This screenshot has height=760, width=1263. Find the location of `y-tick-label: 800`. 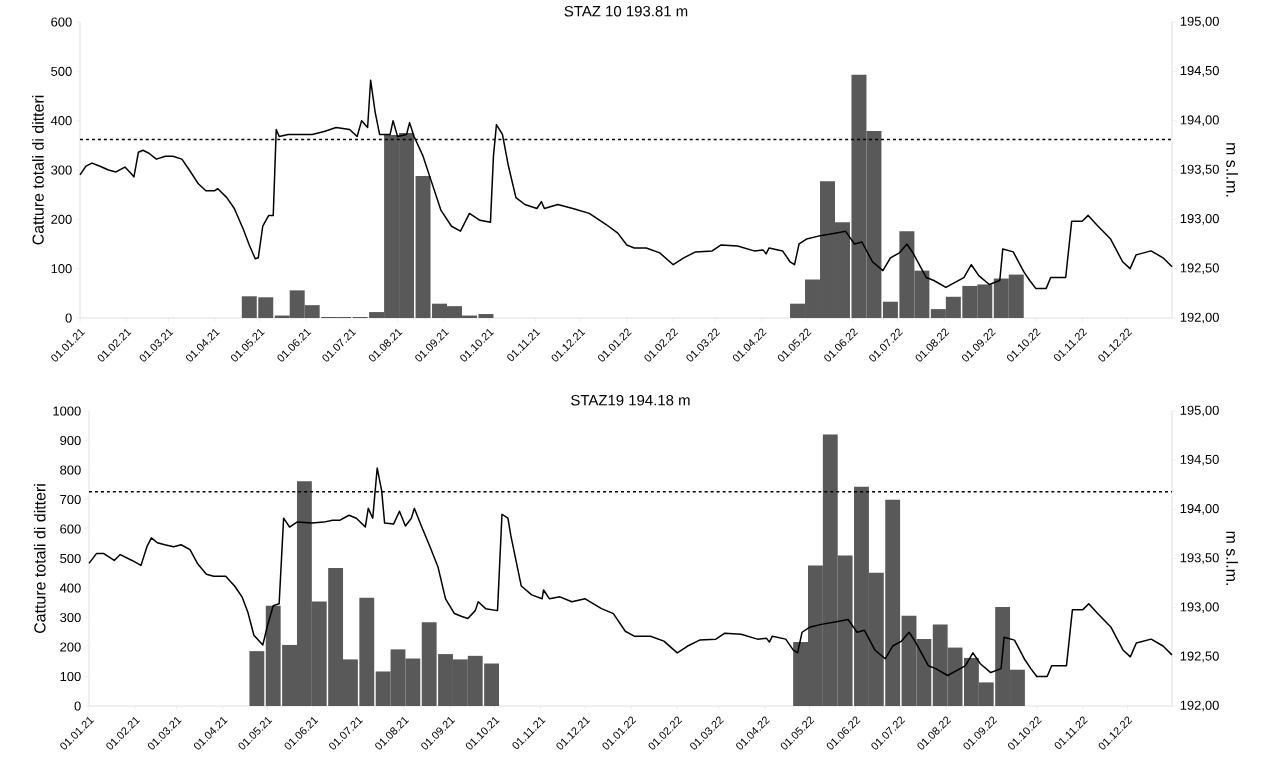

y-tick-label: 800 is located at coordinates (70, 470).